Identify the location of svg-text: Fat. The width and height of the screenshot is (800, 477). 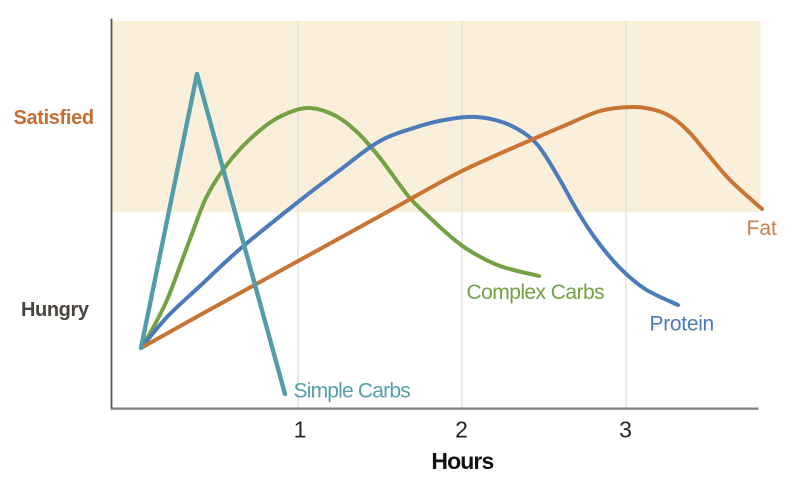
(762, 228).